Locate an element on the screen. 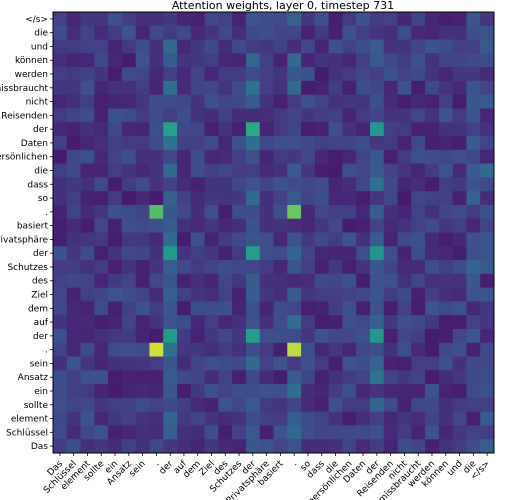 The height and width of the screenshot is (500, 506). y-tick-label: Daten is located at coordinates (34, 144).